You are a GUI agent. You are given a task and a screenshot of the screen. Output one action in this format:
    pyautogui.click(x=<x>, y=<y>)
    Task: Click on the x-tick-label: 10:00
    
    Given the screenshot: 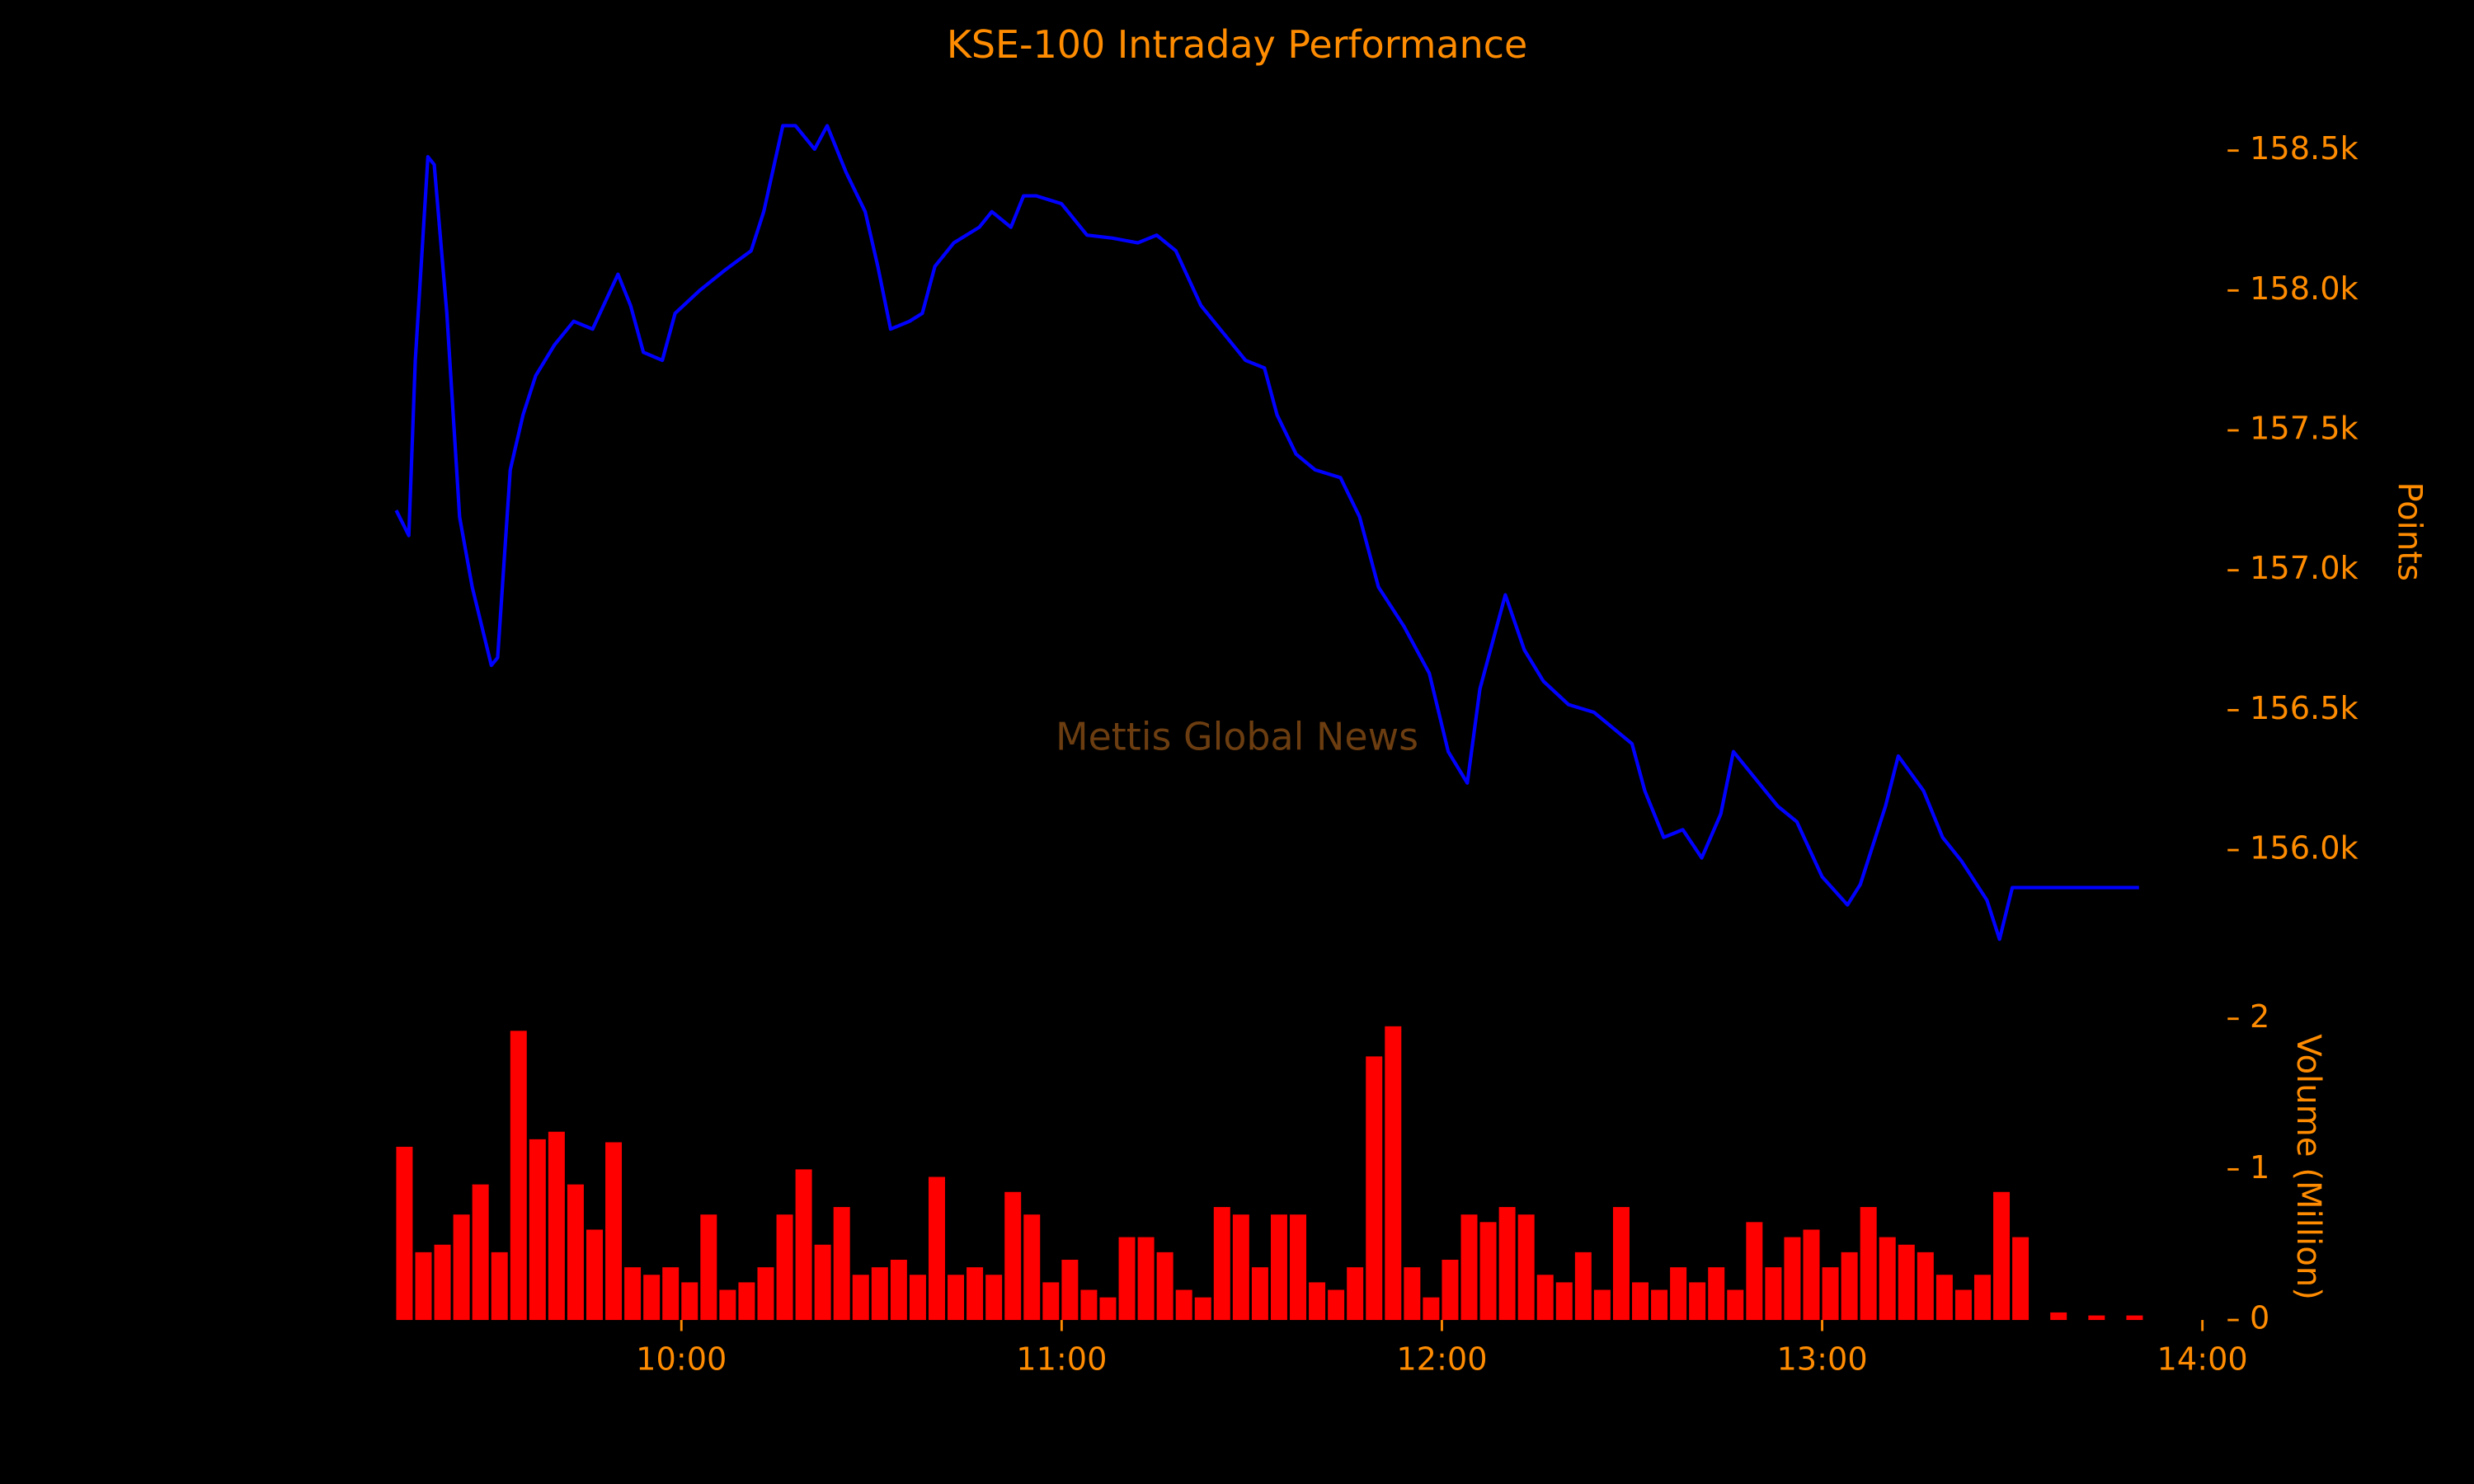 What is the action you would take?
    pyautogui.click(x=681, y=1359)
    